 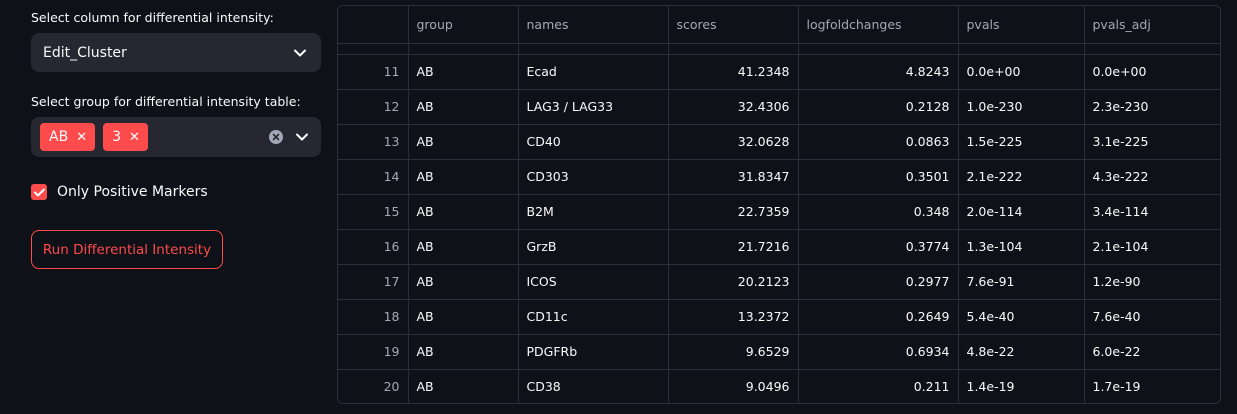 I want to click on table-cell-pvals: 0.0e+00, so click(x=1021, y=72).